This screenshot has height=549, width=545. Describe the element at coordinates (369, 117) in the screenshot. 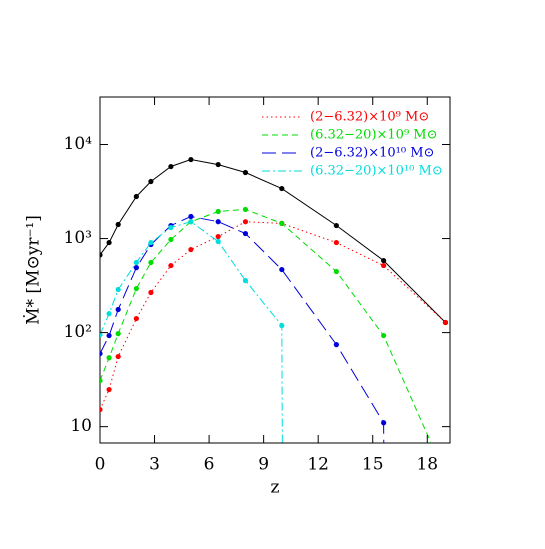

I see `legend-label: (2−6.32)×10⁹ M⊙` at that location.